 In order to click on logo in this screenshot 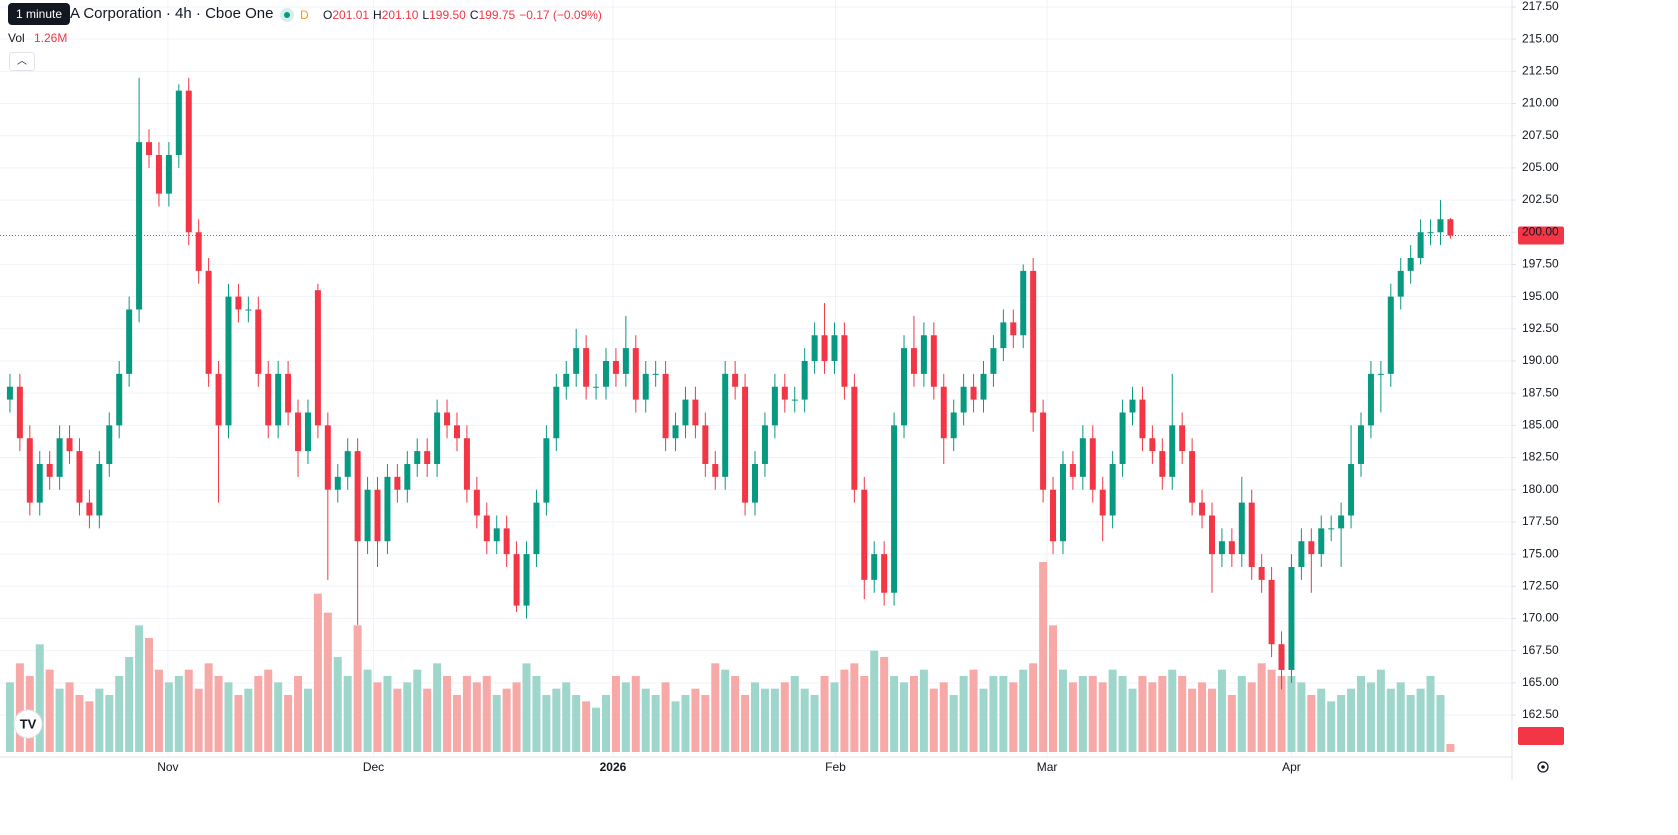, I will do `click(28, 724)`.